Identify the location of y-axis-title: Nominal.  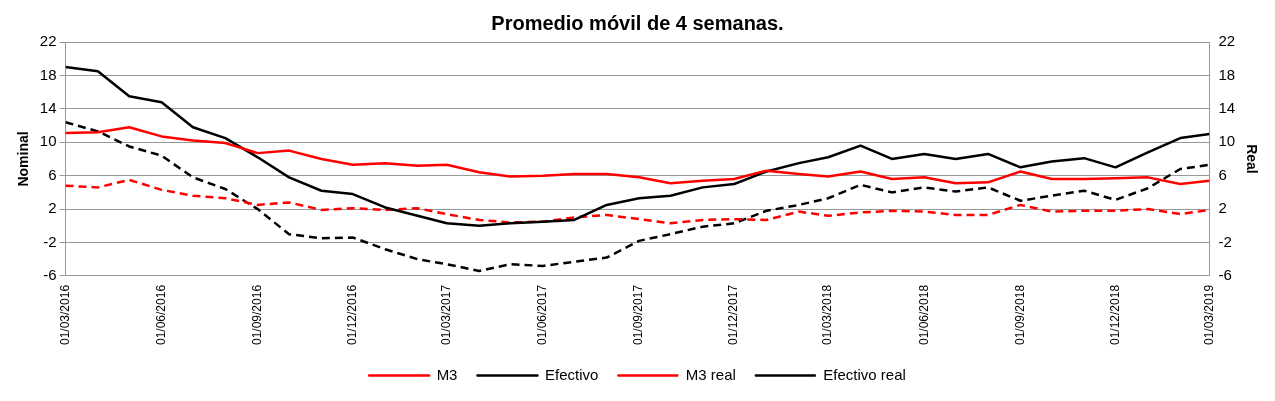
(23, 159).